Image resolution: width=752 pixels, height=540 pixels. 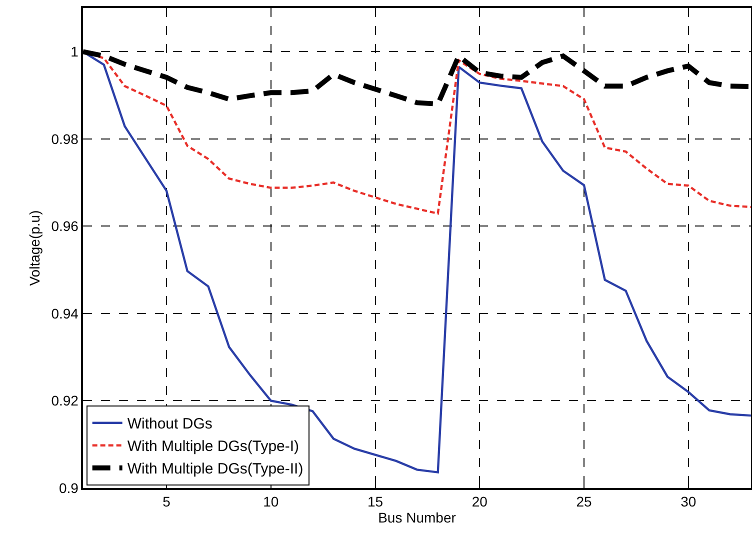 I want to click on legend-label: Without DGs, so click(x=169, y=424).